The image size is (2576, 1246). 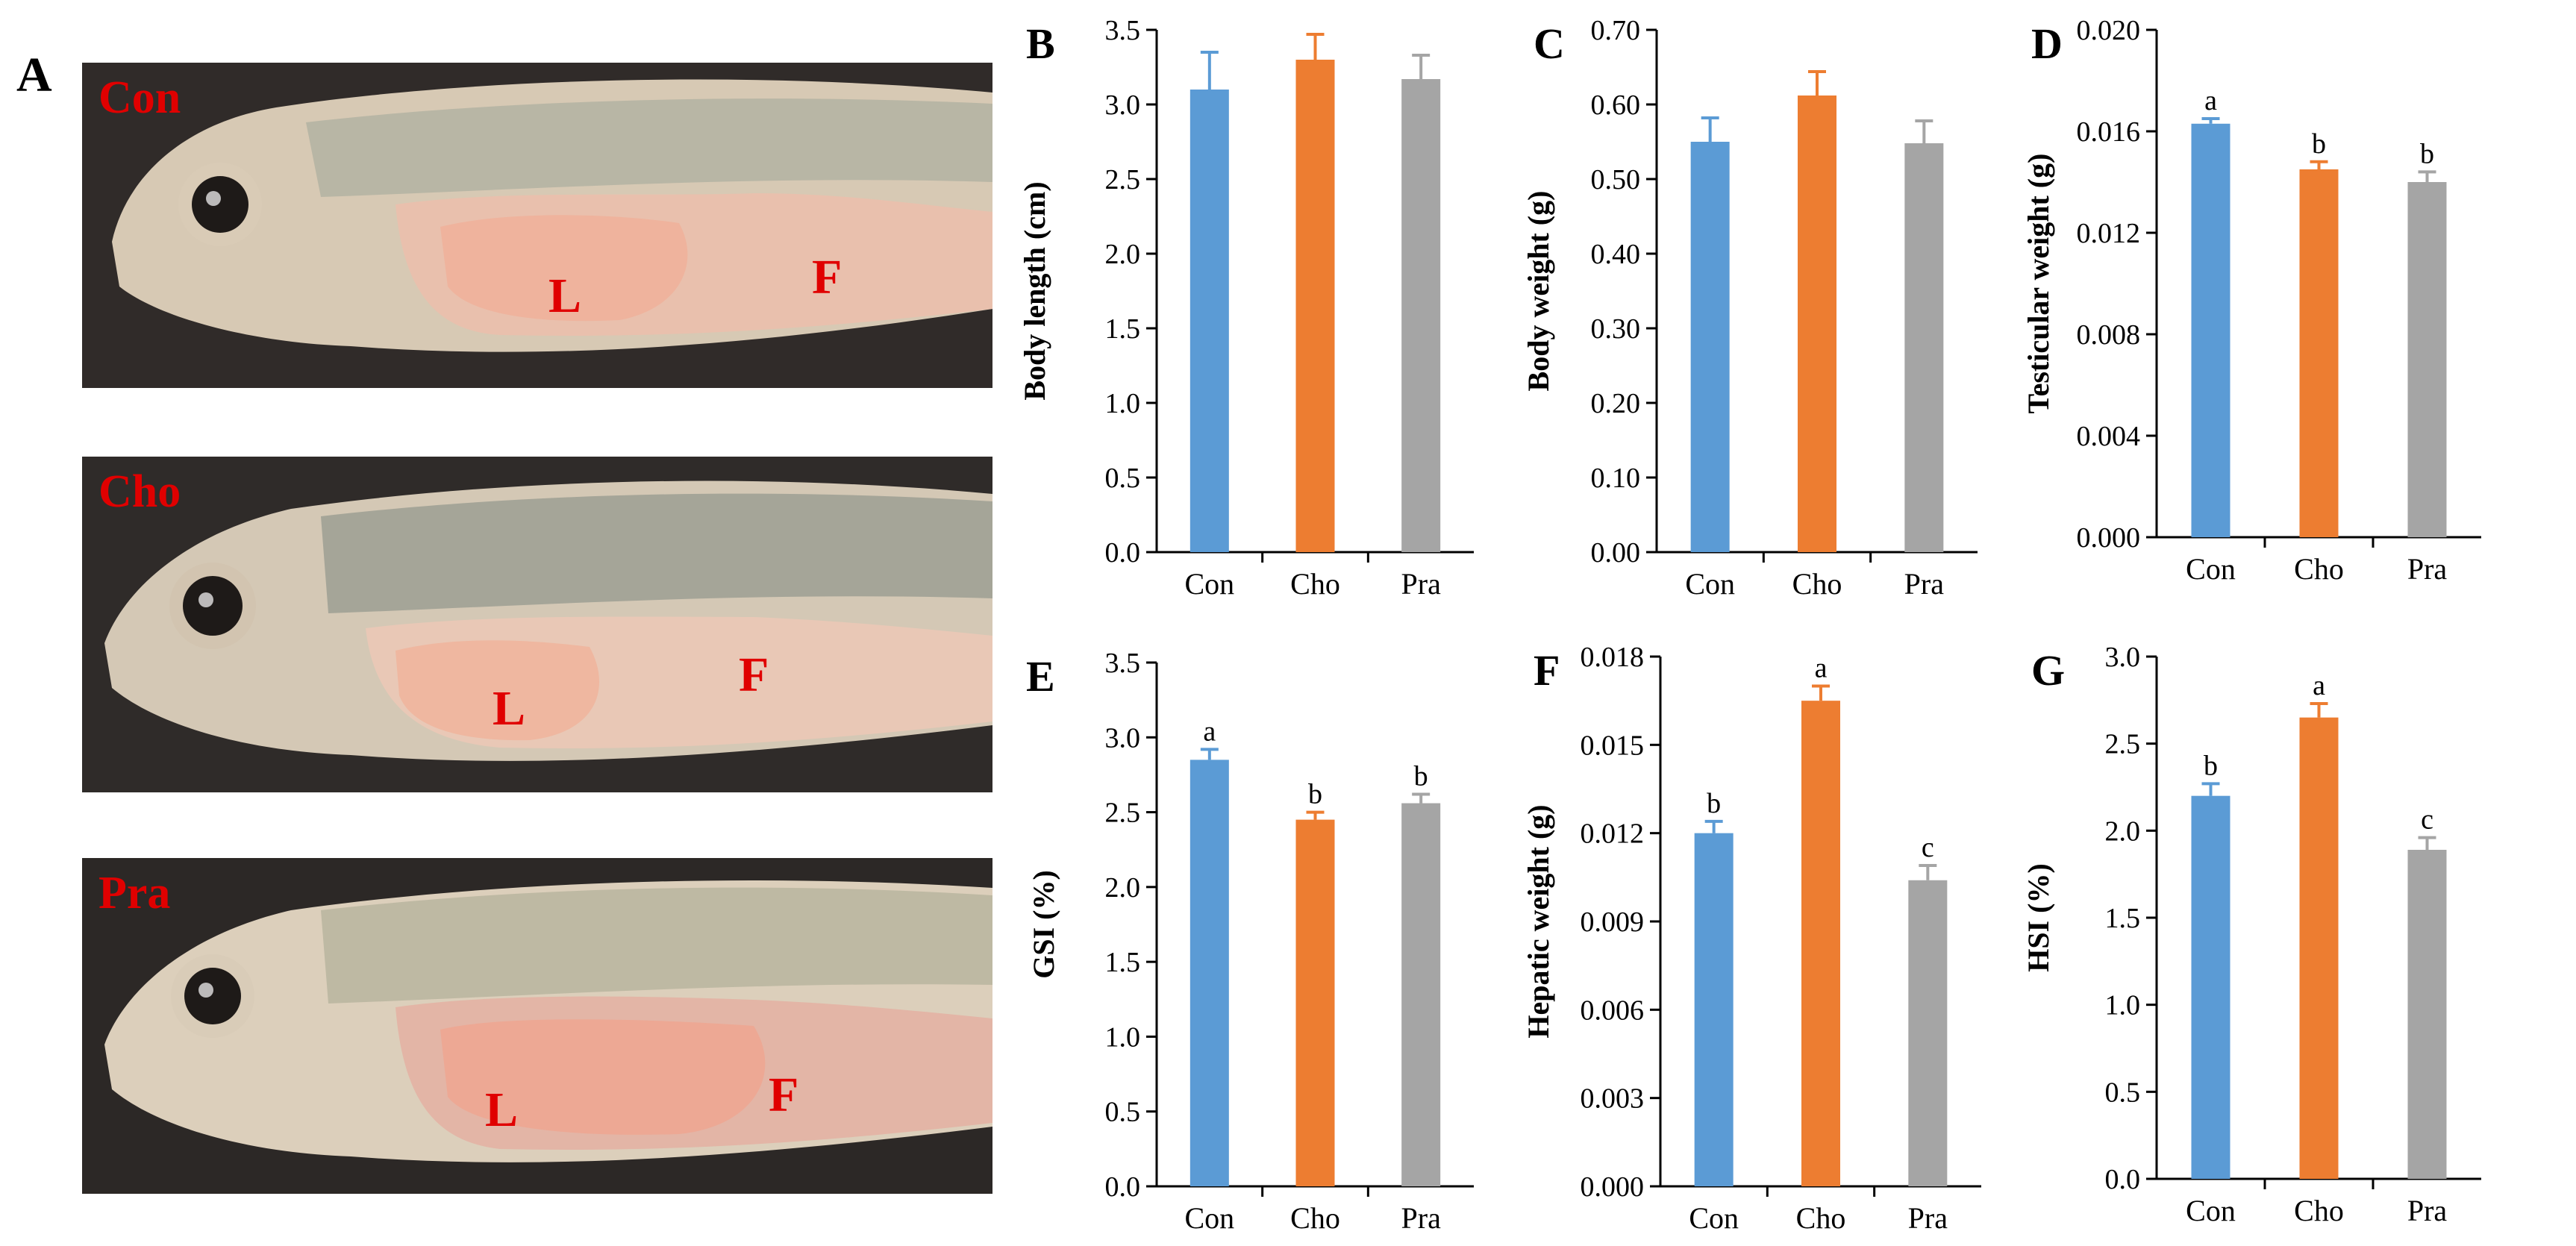 What do you see at coordinates (1928, 1218) in the screenshot?
I see `chart-f-x-tick-label: Pra` at bounding box center [1928, 1218].